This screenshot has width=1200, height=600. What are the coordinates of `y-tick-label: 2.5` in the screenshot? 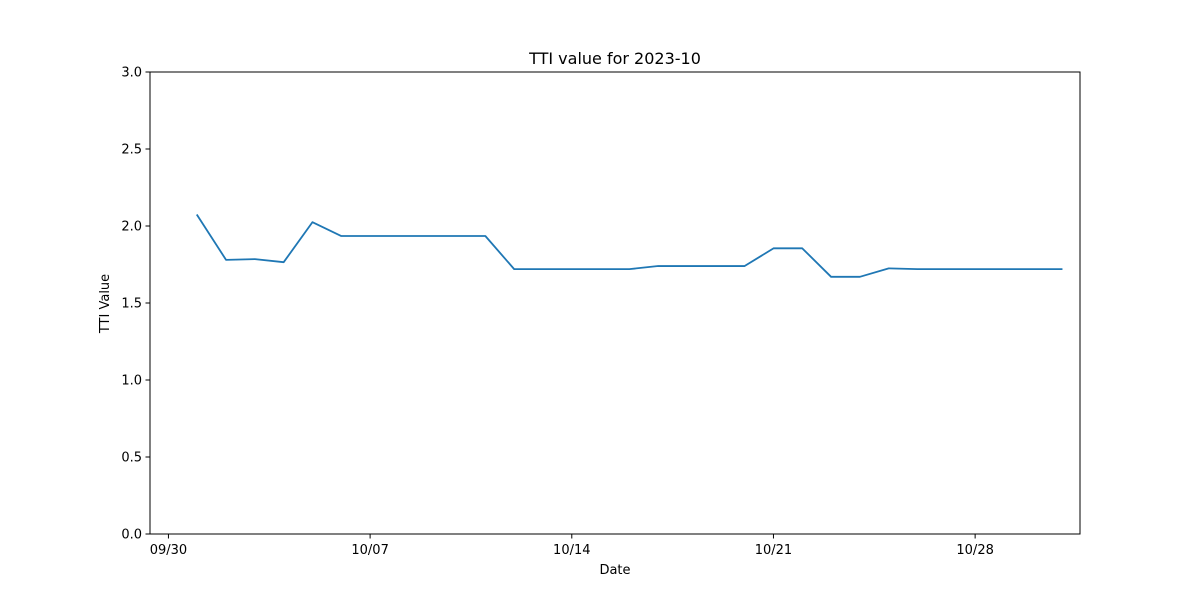 It's located at (131, 150).